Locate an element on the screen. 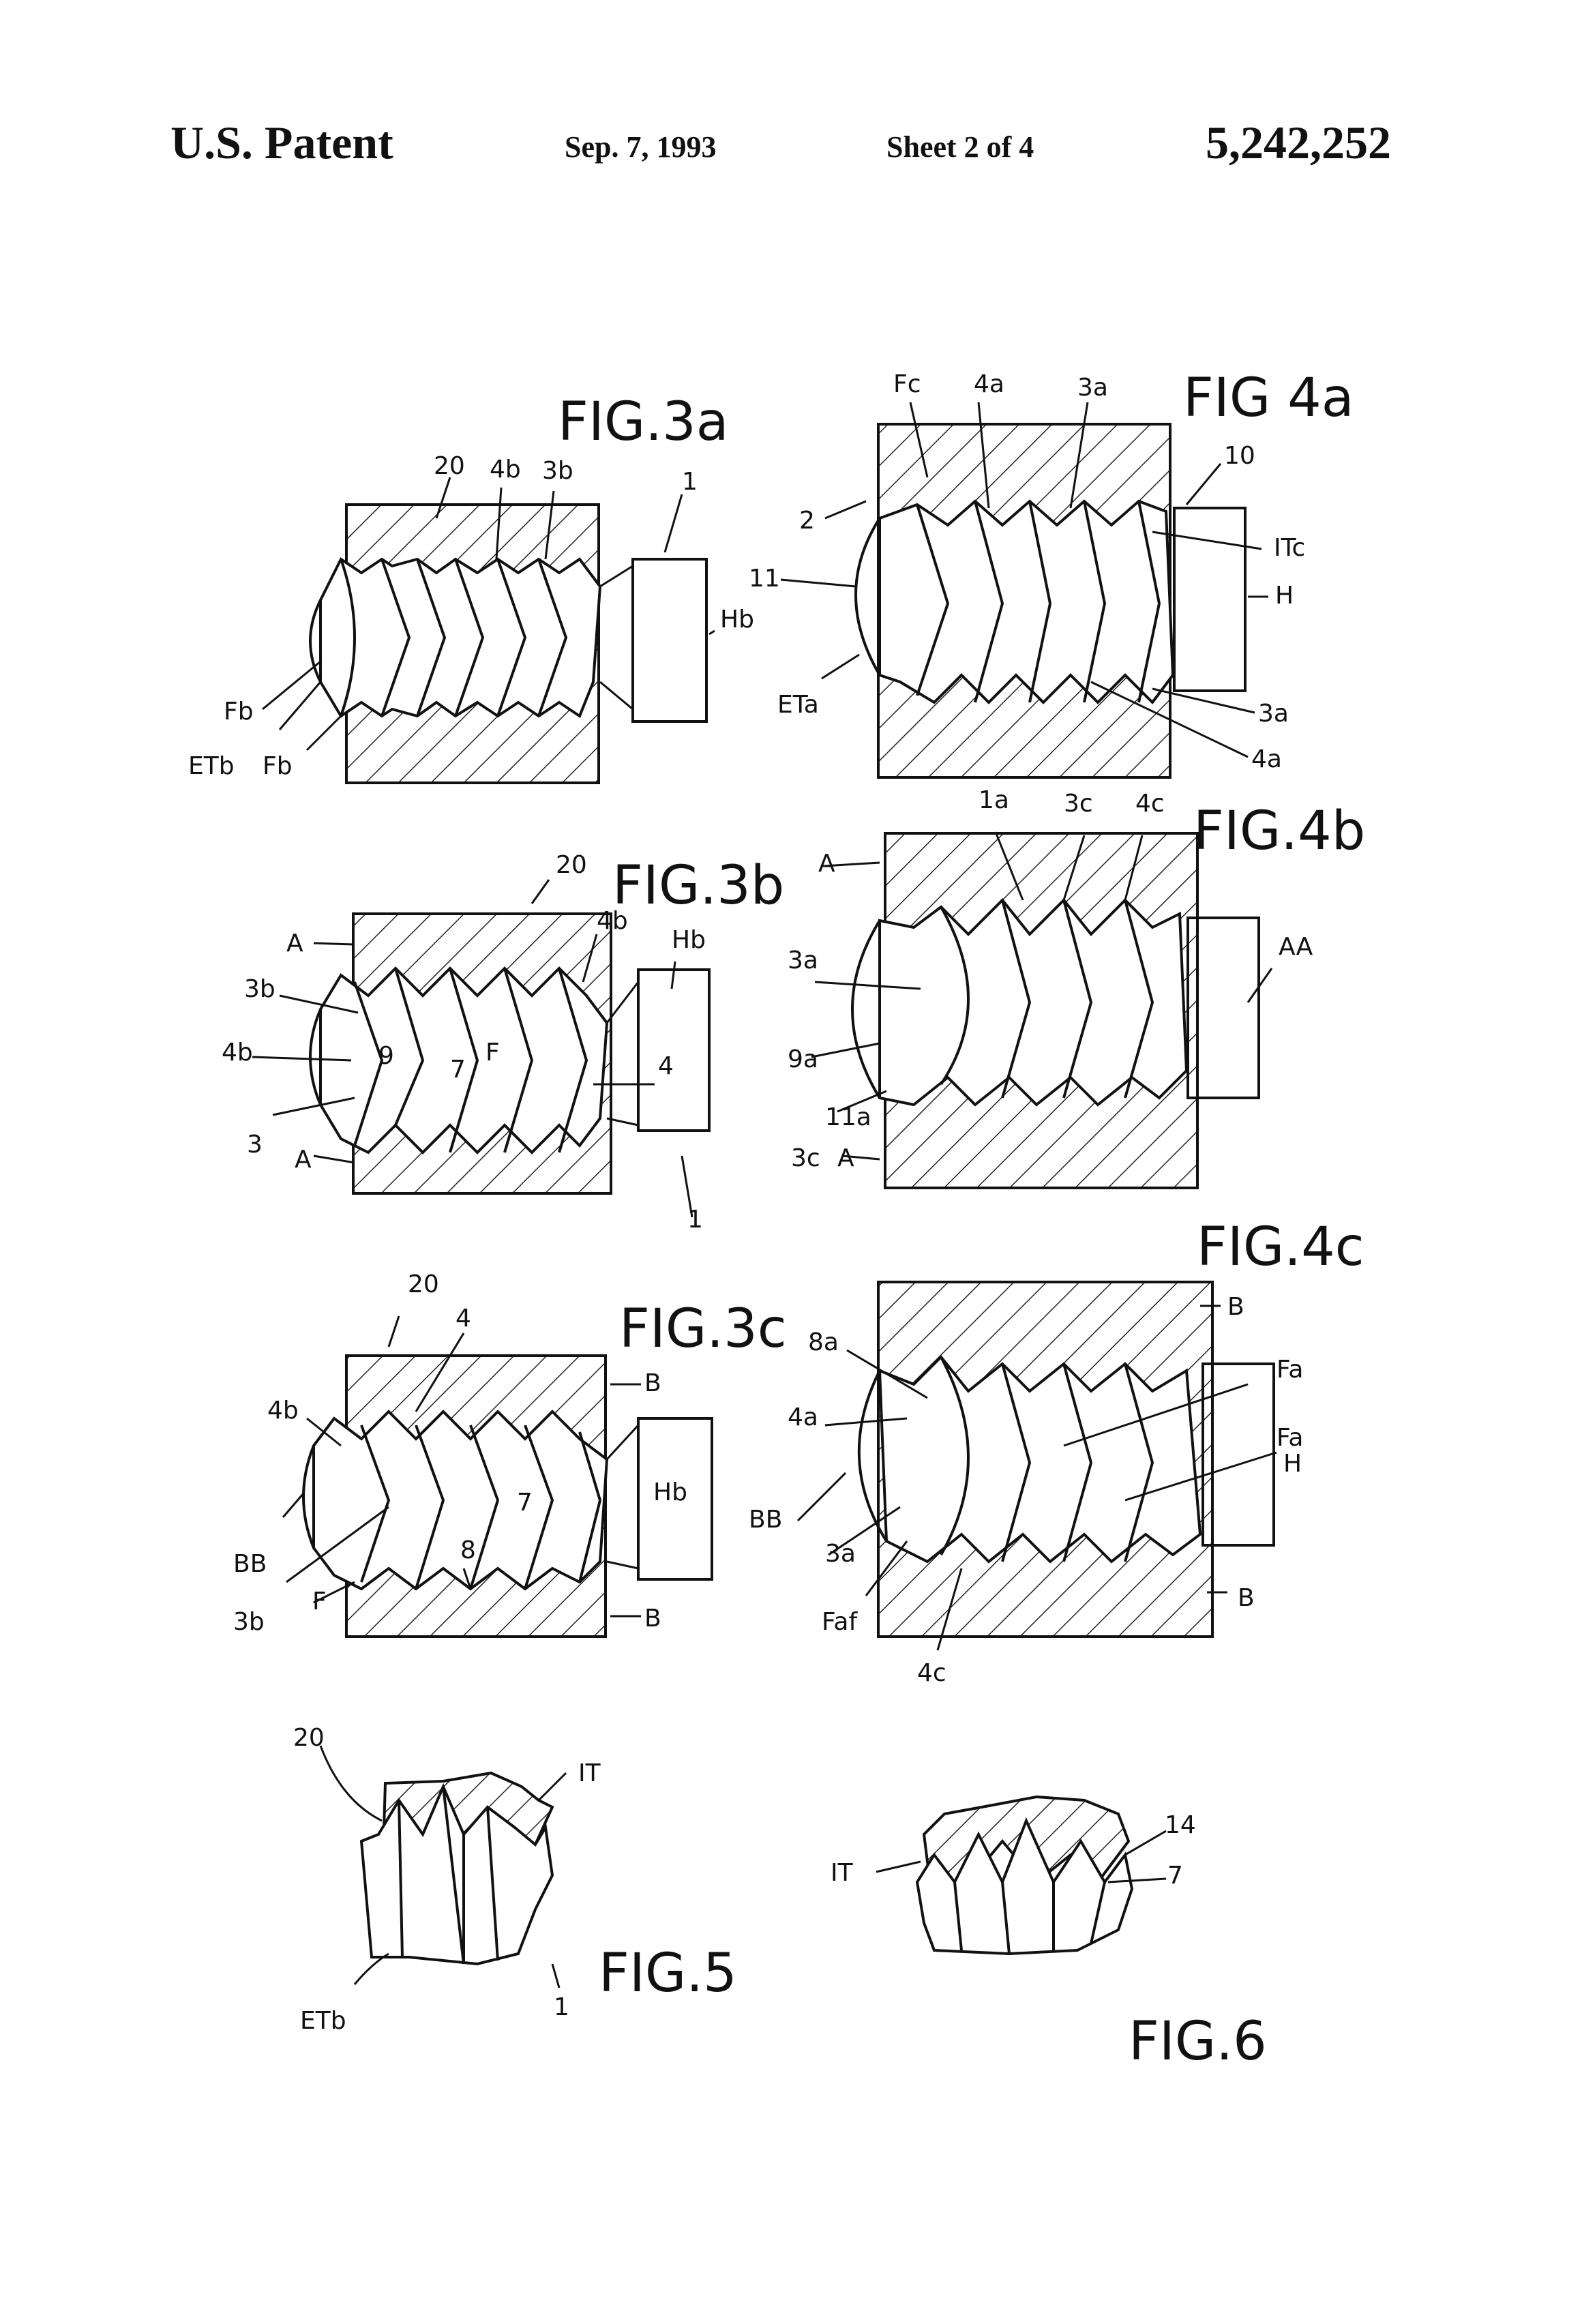  fig5-label-etb: ETb is located at coordinates (323, 2021).